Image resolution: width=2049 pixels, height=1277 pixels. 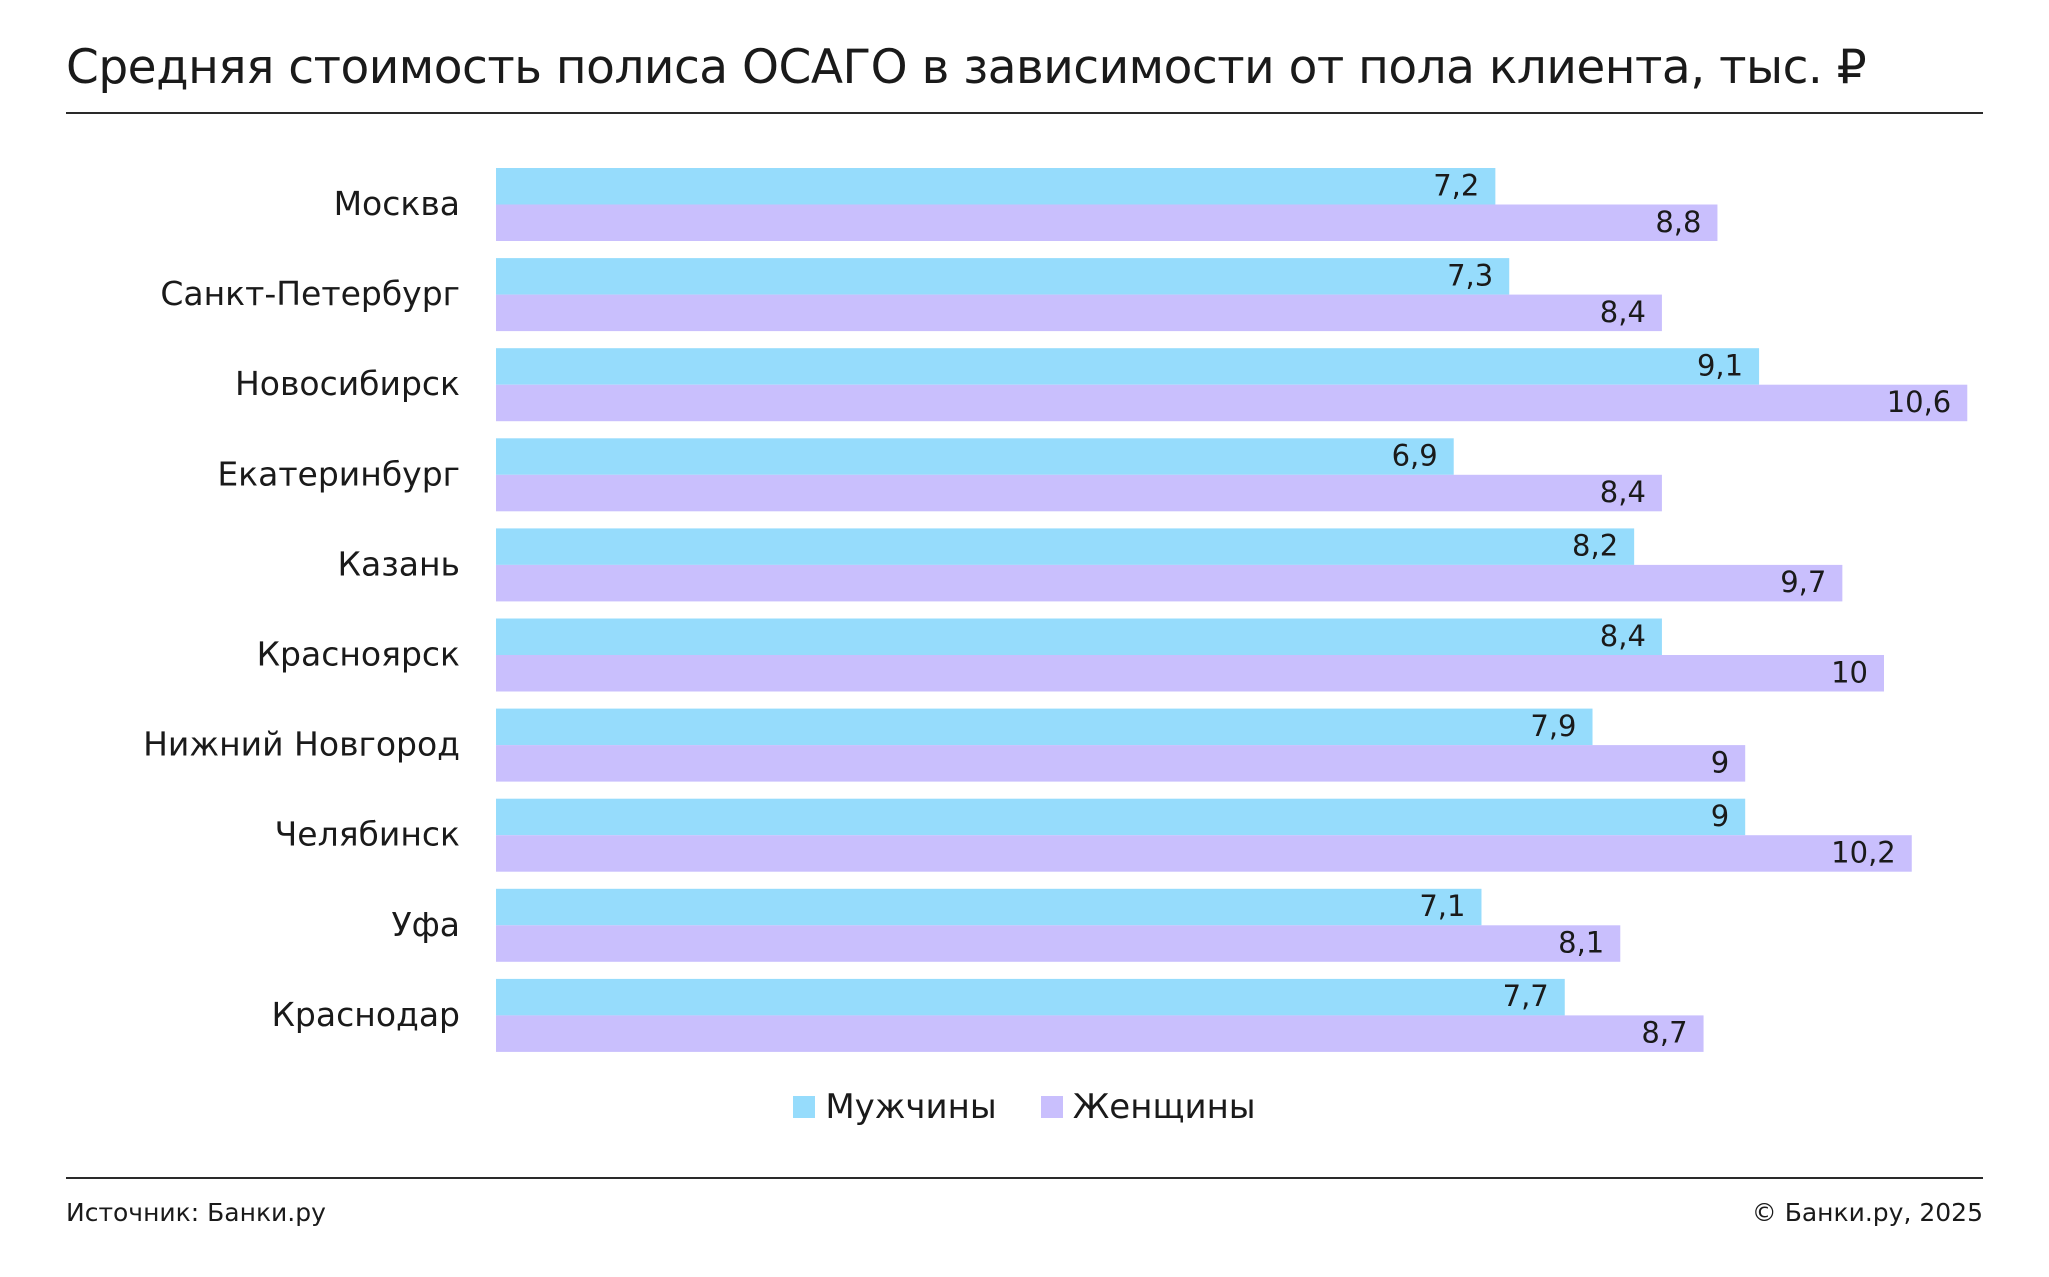 What do you see at coordinates (1863, 852) in the screenshot?
I see `bar-value-label-women: 10,2` at bounding box center [1863, 852].